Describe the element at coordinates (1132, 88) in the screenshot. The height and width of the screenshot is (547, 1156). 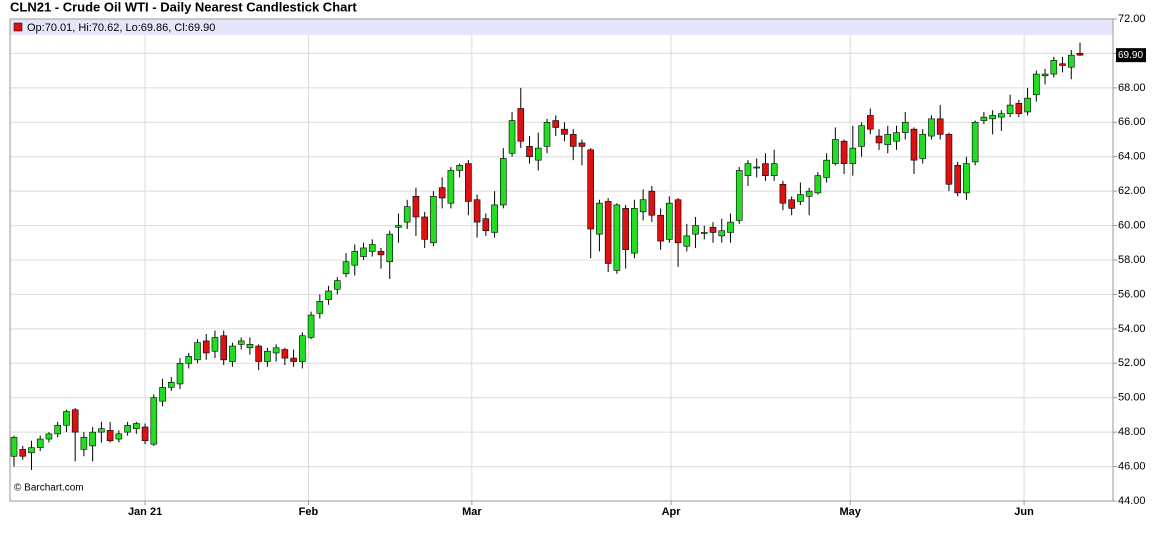
I see `y-tick-label: 68.00` at that location.